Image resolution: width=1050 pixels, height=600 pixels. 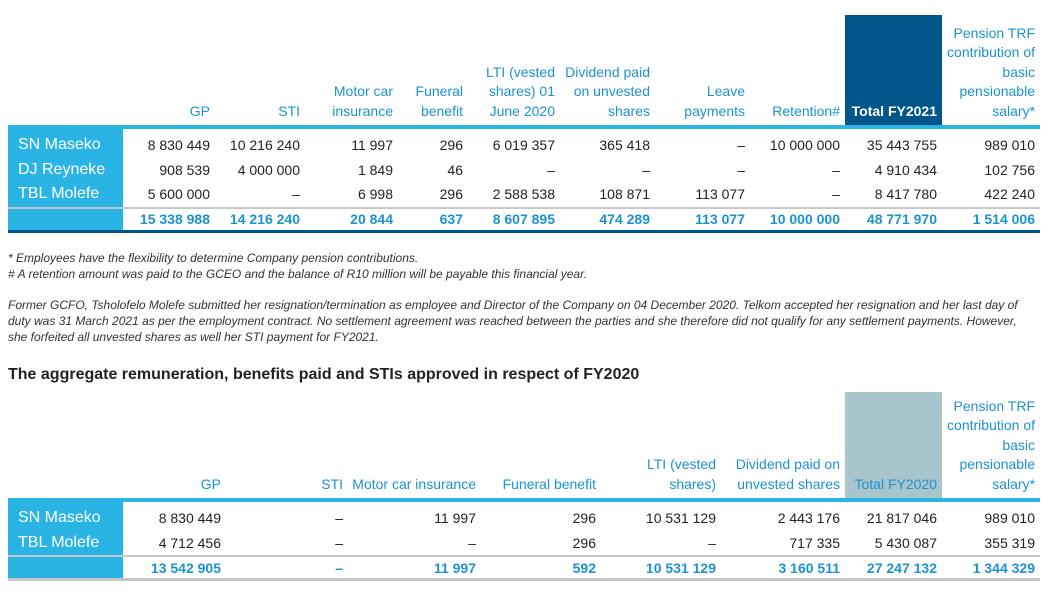 I want to click on cell: 35 443 755, so click(x=901, y=145).